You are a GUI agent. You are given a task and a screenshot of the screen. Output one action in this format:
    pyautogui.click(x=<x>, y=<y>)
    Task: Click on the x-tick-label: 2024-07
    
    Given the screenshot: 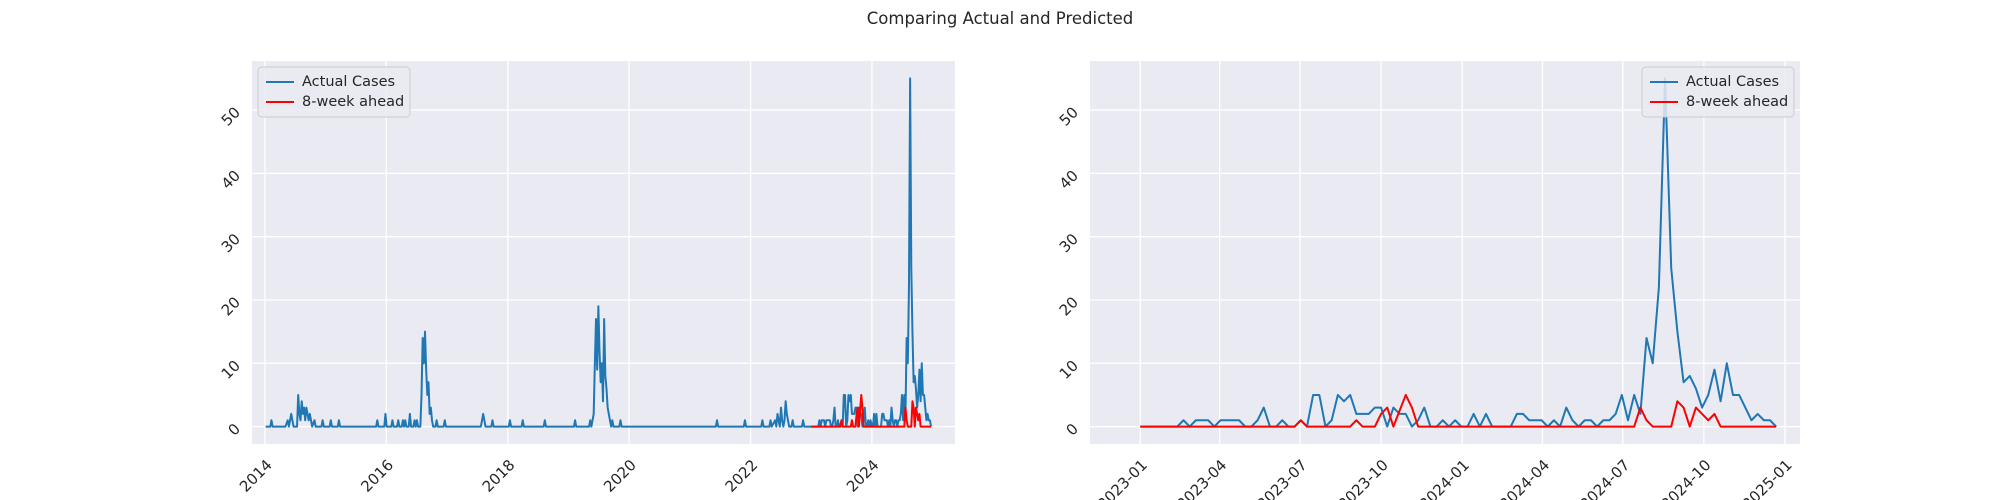 What is the action you would take?
    pyautogui.click(x=1604, y=478)
    